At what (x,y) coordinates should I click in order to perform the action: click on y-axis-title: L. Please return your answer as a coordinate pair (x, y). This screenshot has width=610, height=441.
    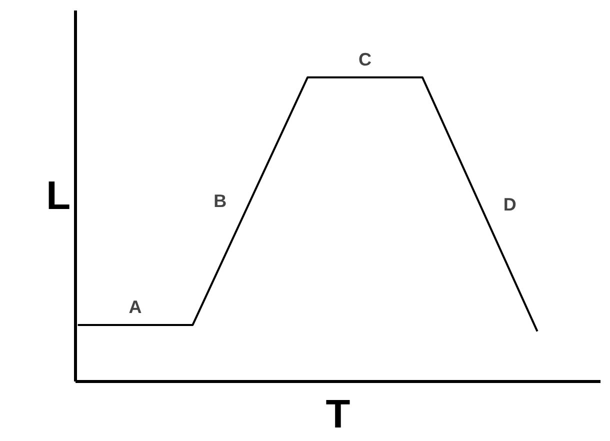
    Looking at the image, I should click on (58, 196).